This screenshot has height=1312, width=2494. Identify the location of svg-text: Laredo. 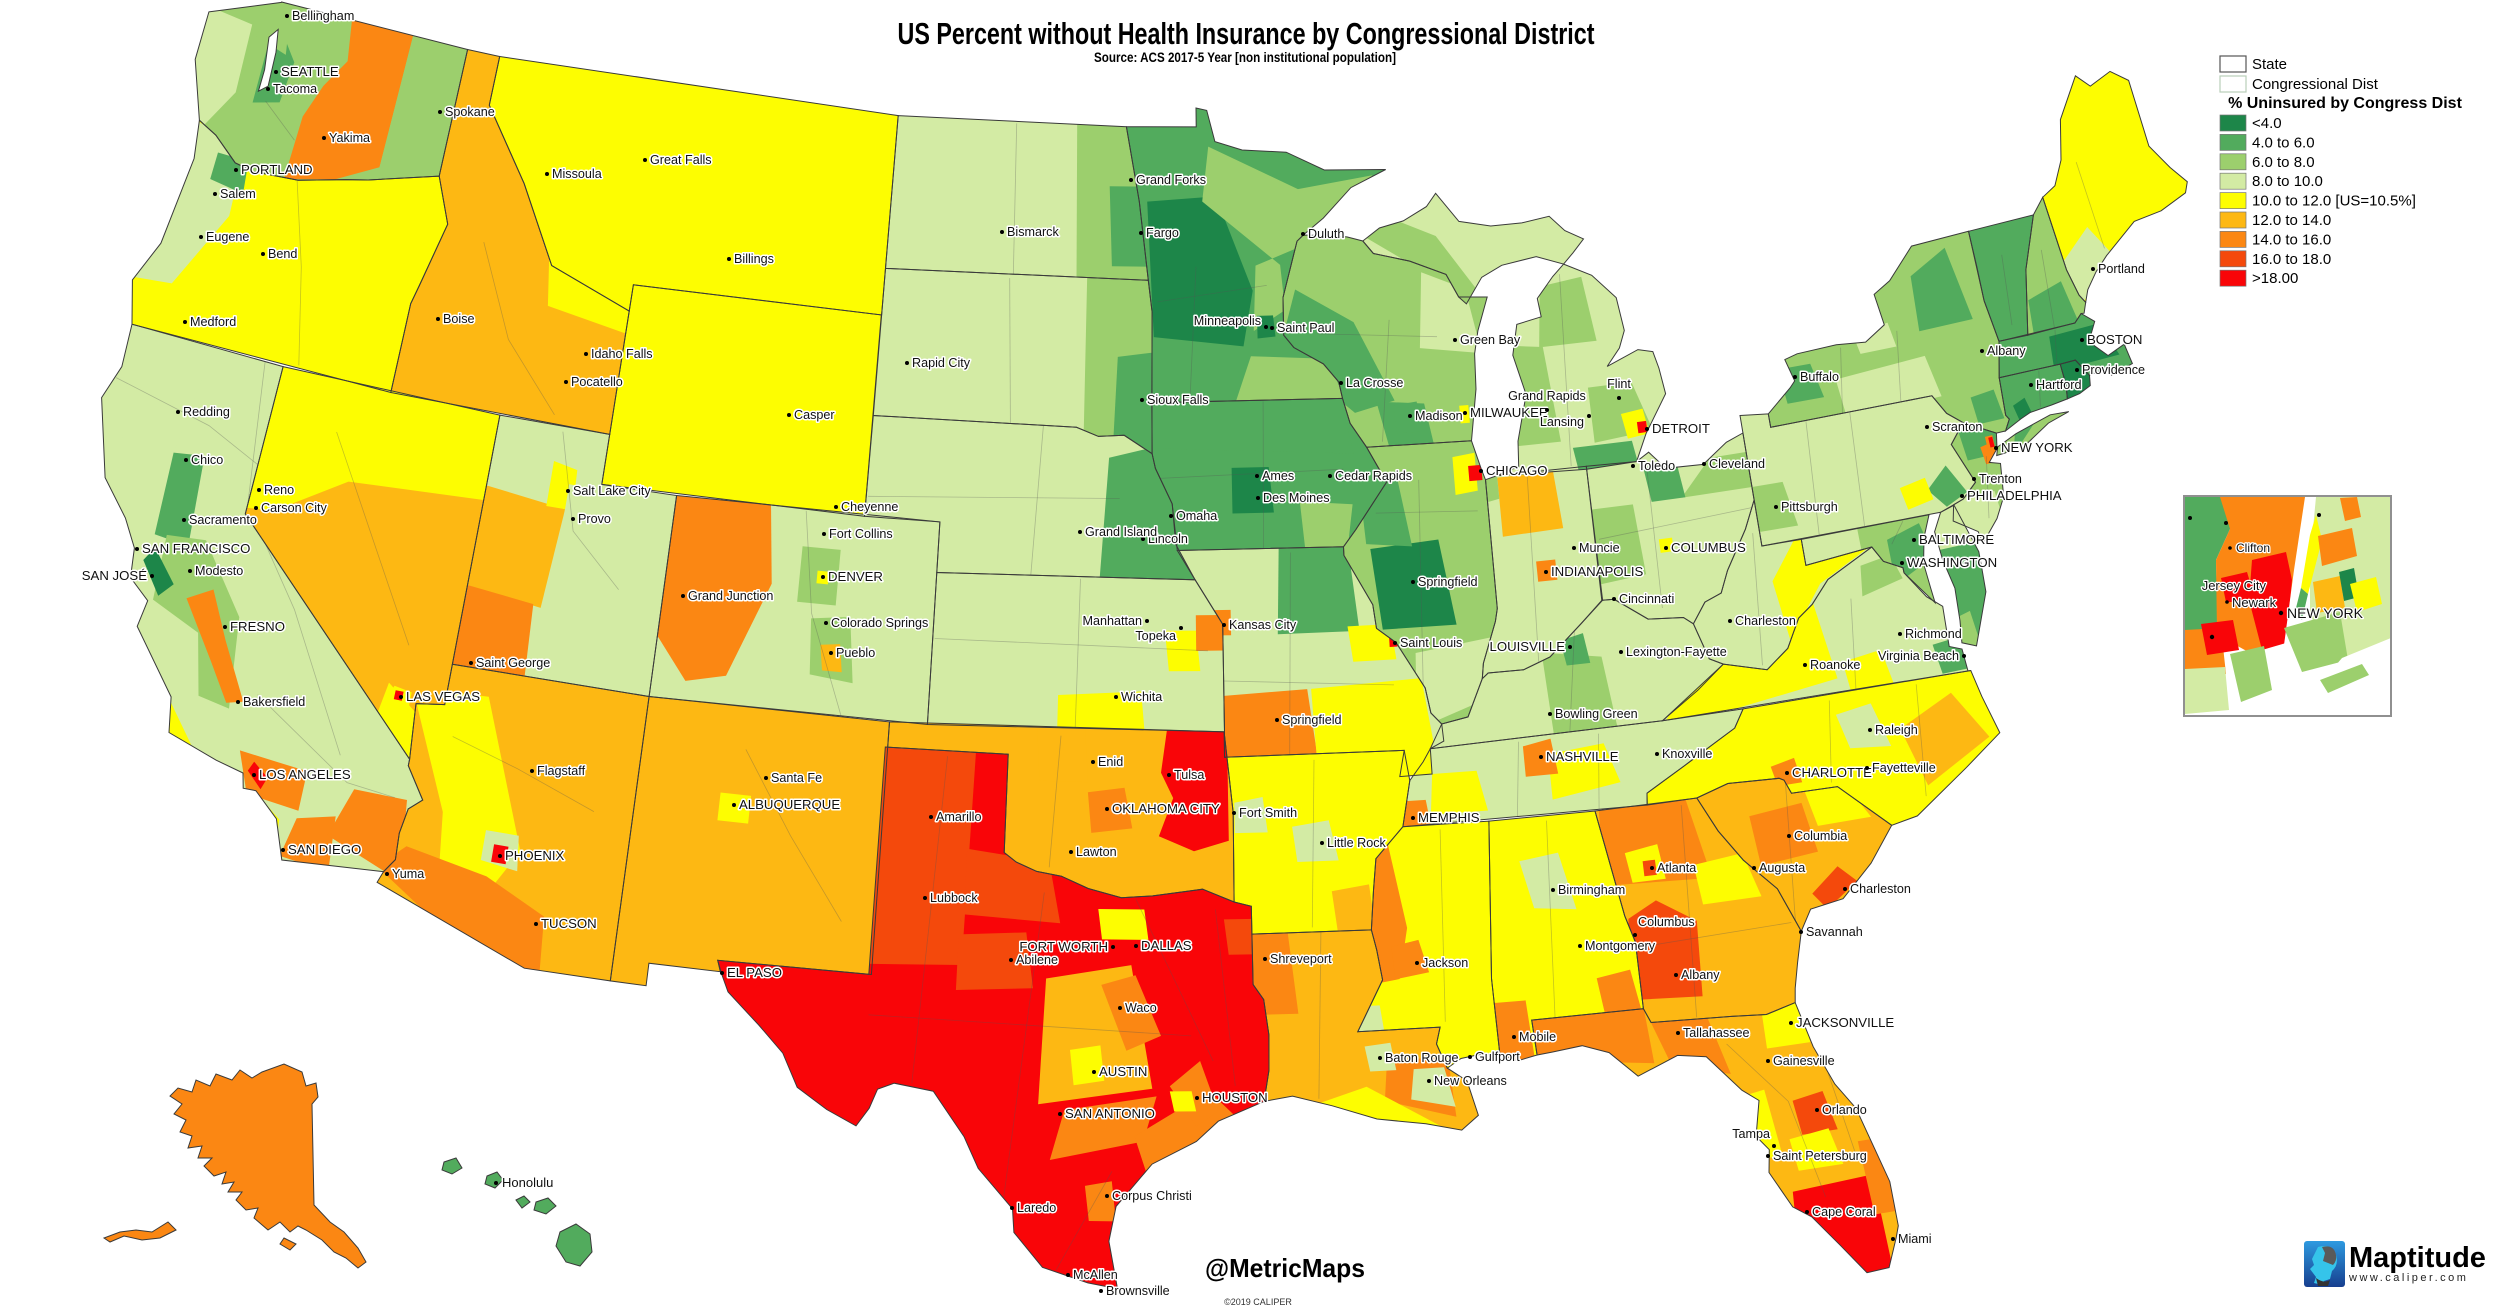
(1036, 1208).